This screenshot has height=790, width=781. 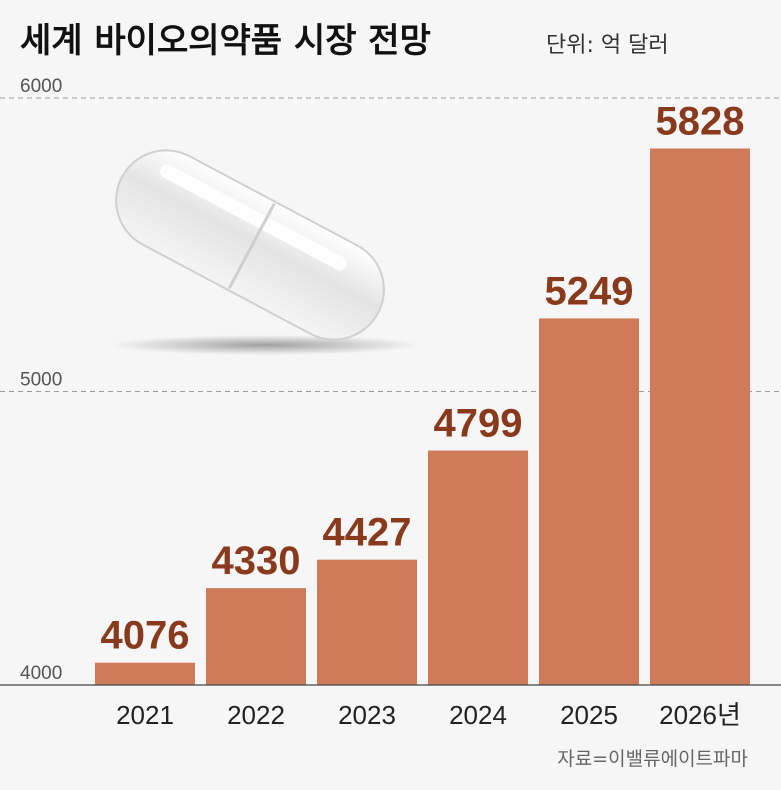 What do you see at coordinates (478, 423) in the screenshot?
I see `value-label: 4799` at bounding box center [478, 423].